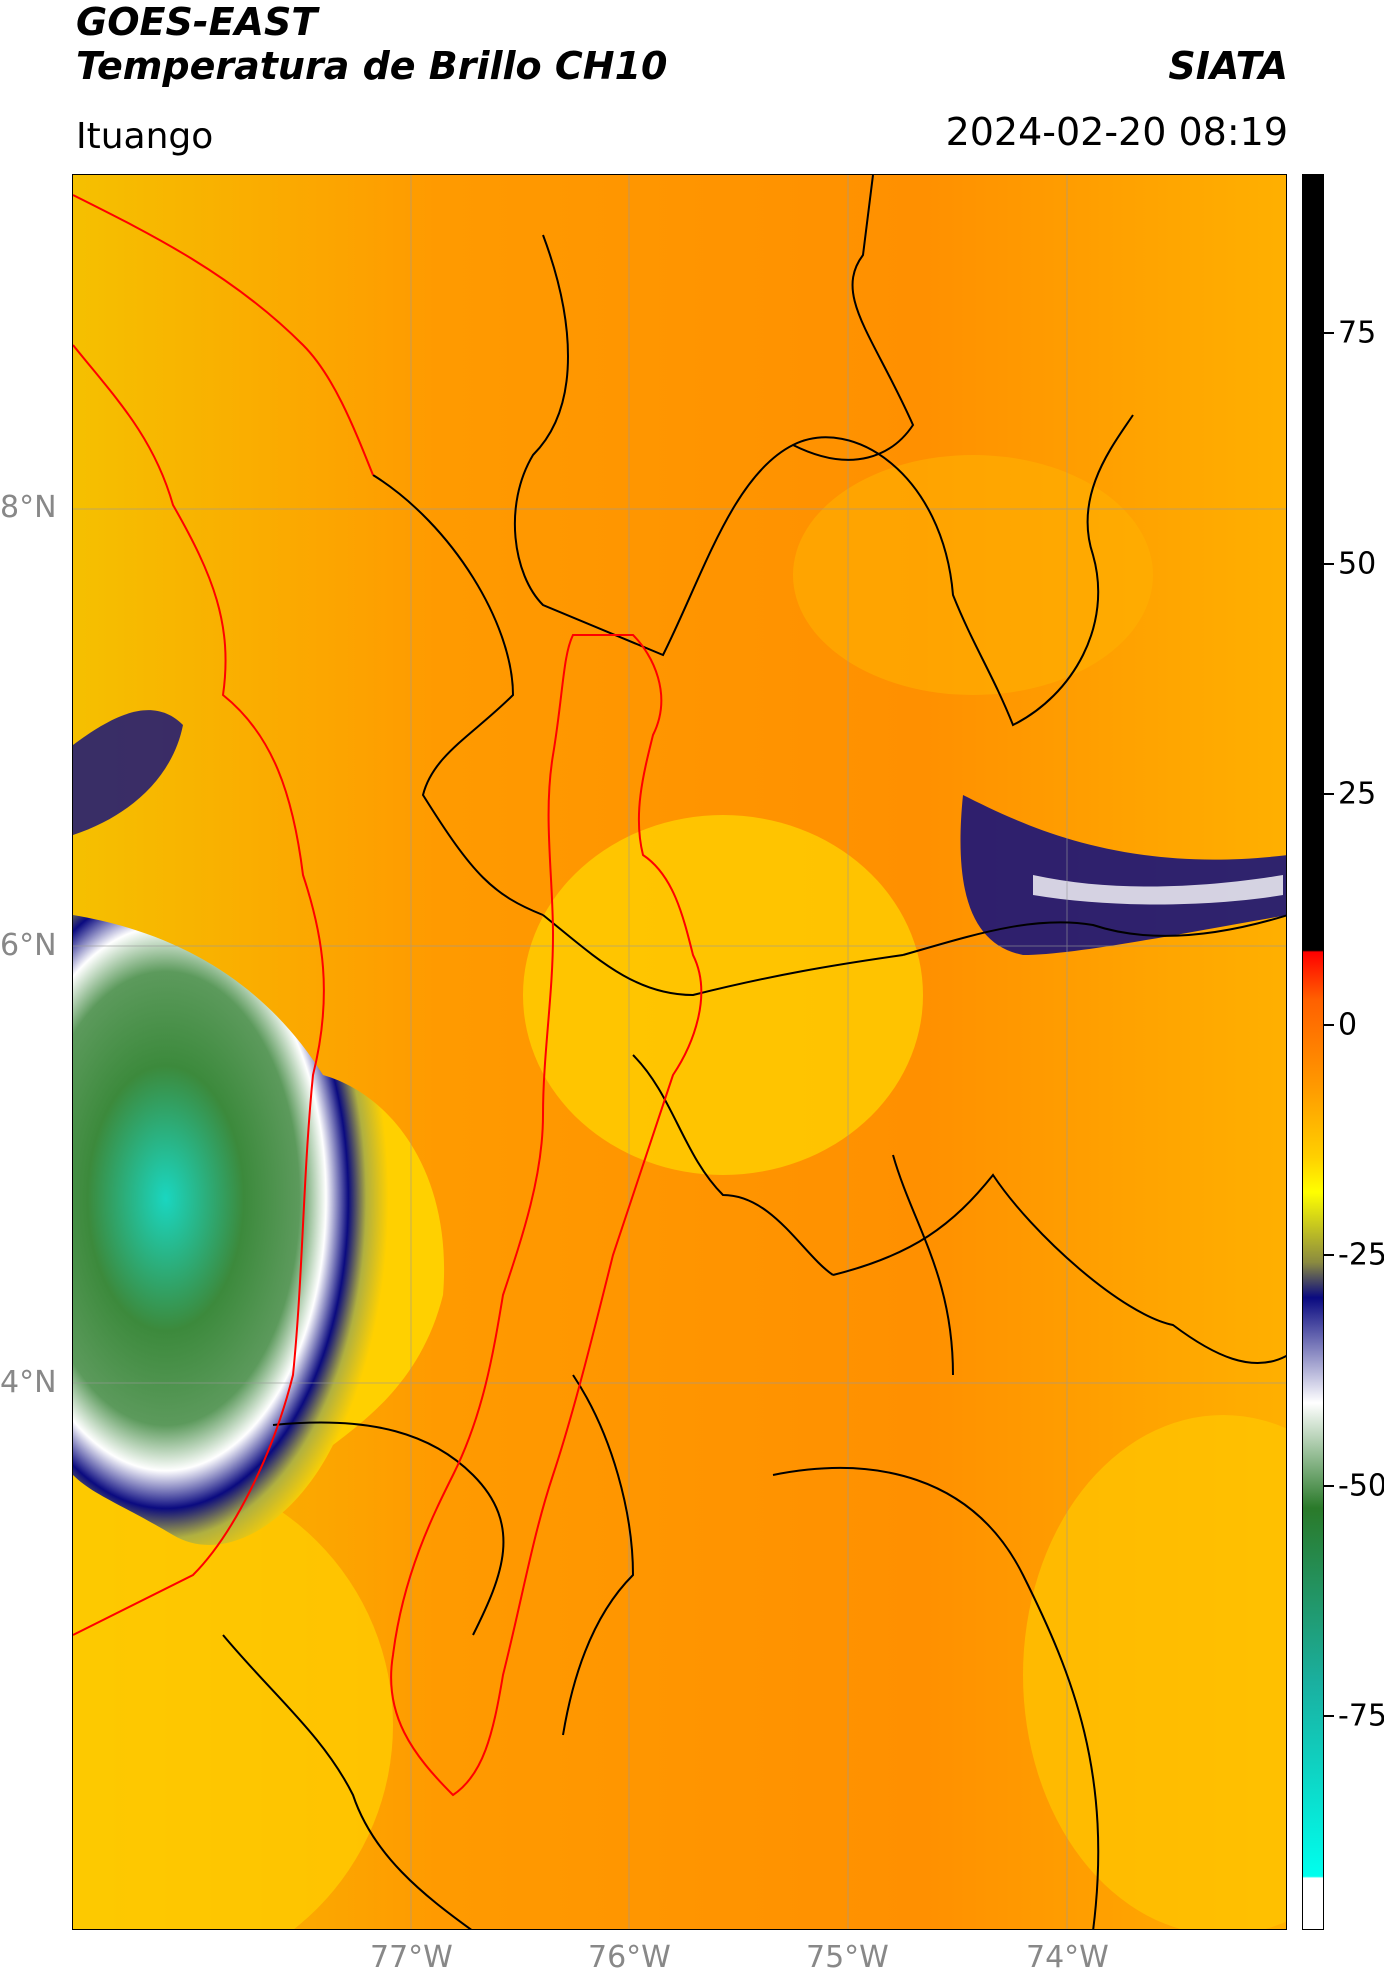 The height and width of the screenshot is (1981, 1384). I want to click on lon-label-76w: 76°W, so click(629, 1957).